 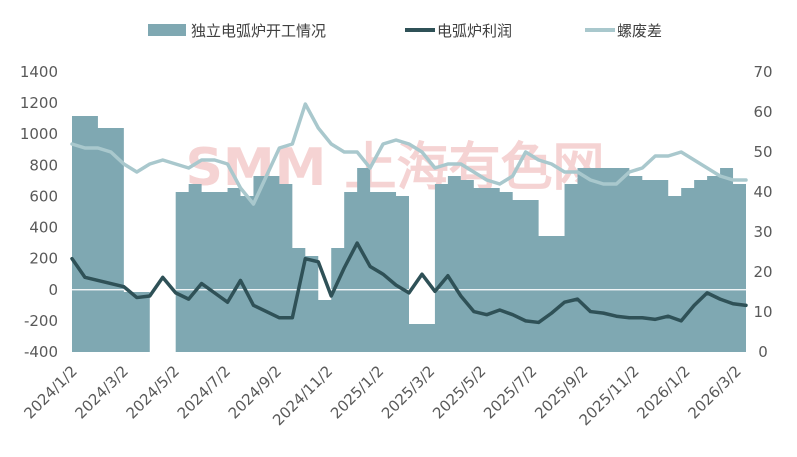 I want to click on point-螺废差-9, so click(x=188, y=168).